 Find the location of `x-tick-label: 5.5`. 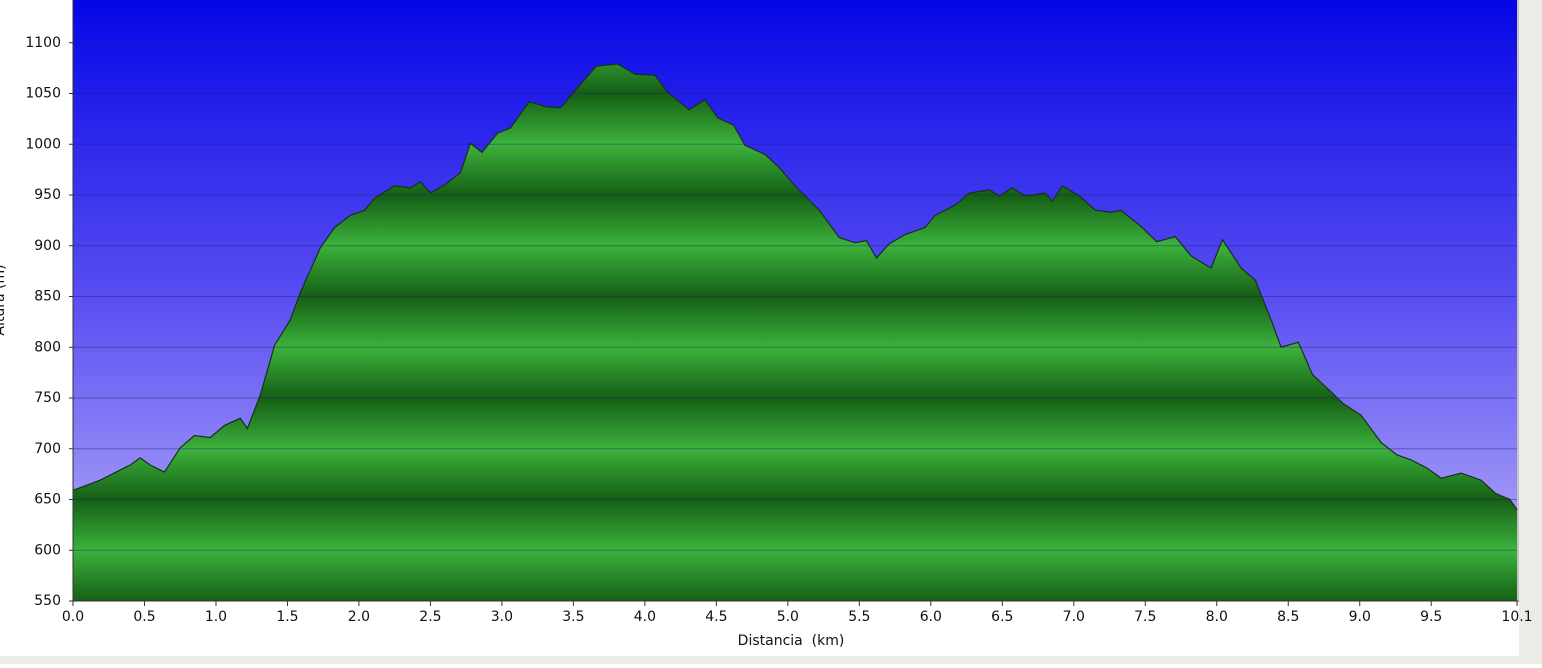

x-tick-label: 5.5 is located at coordinates (859, 617).